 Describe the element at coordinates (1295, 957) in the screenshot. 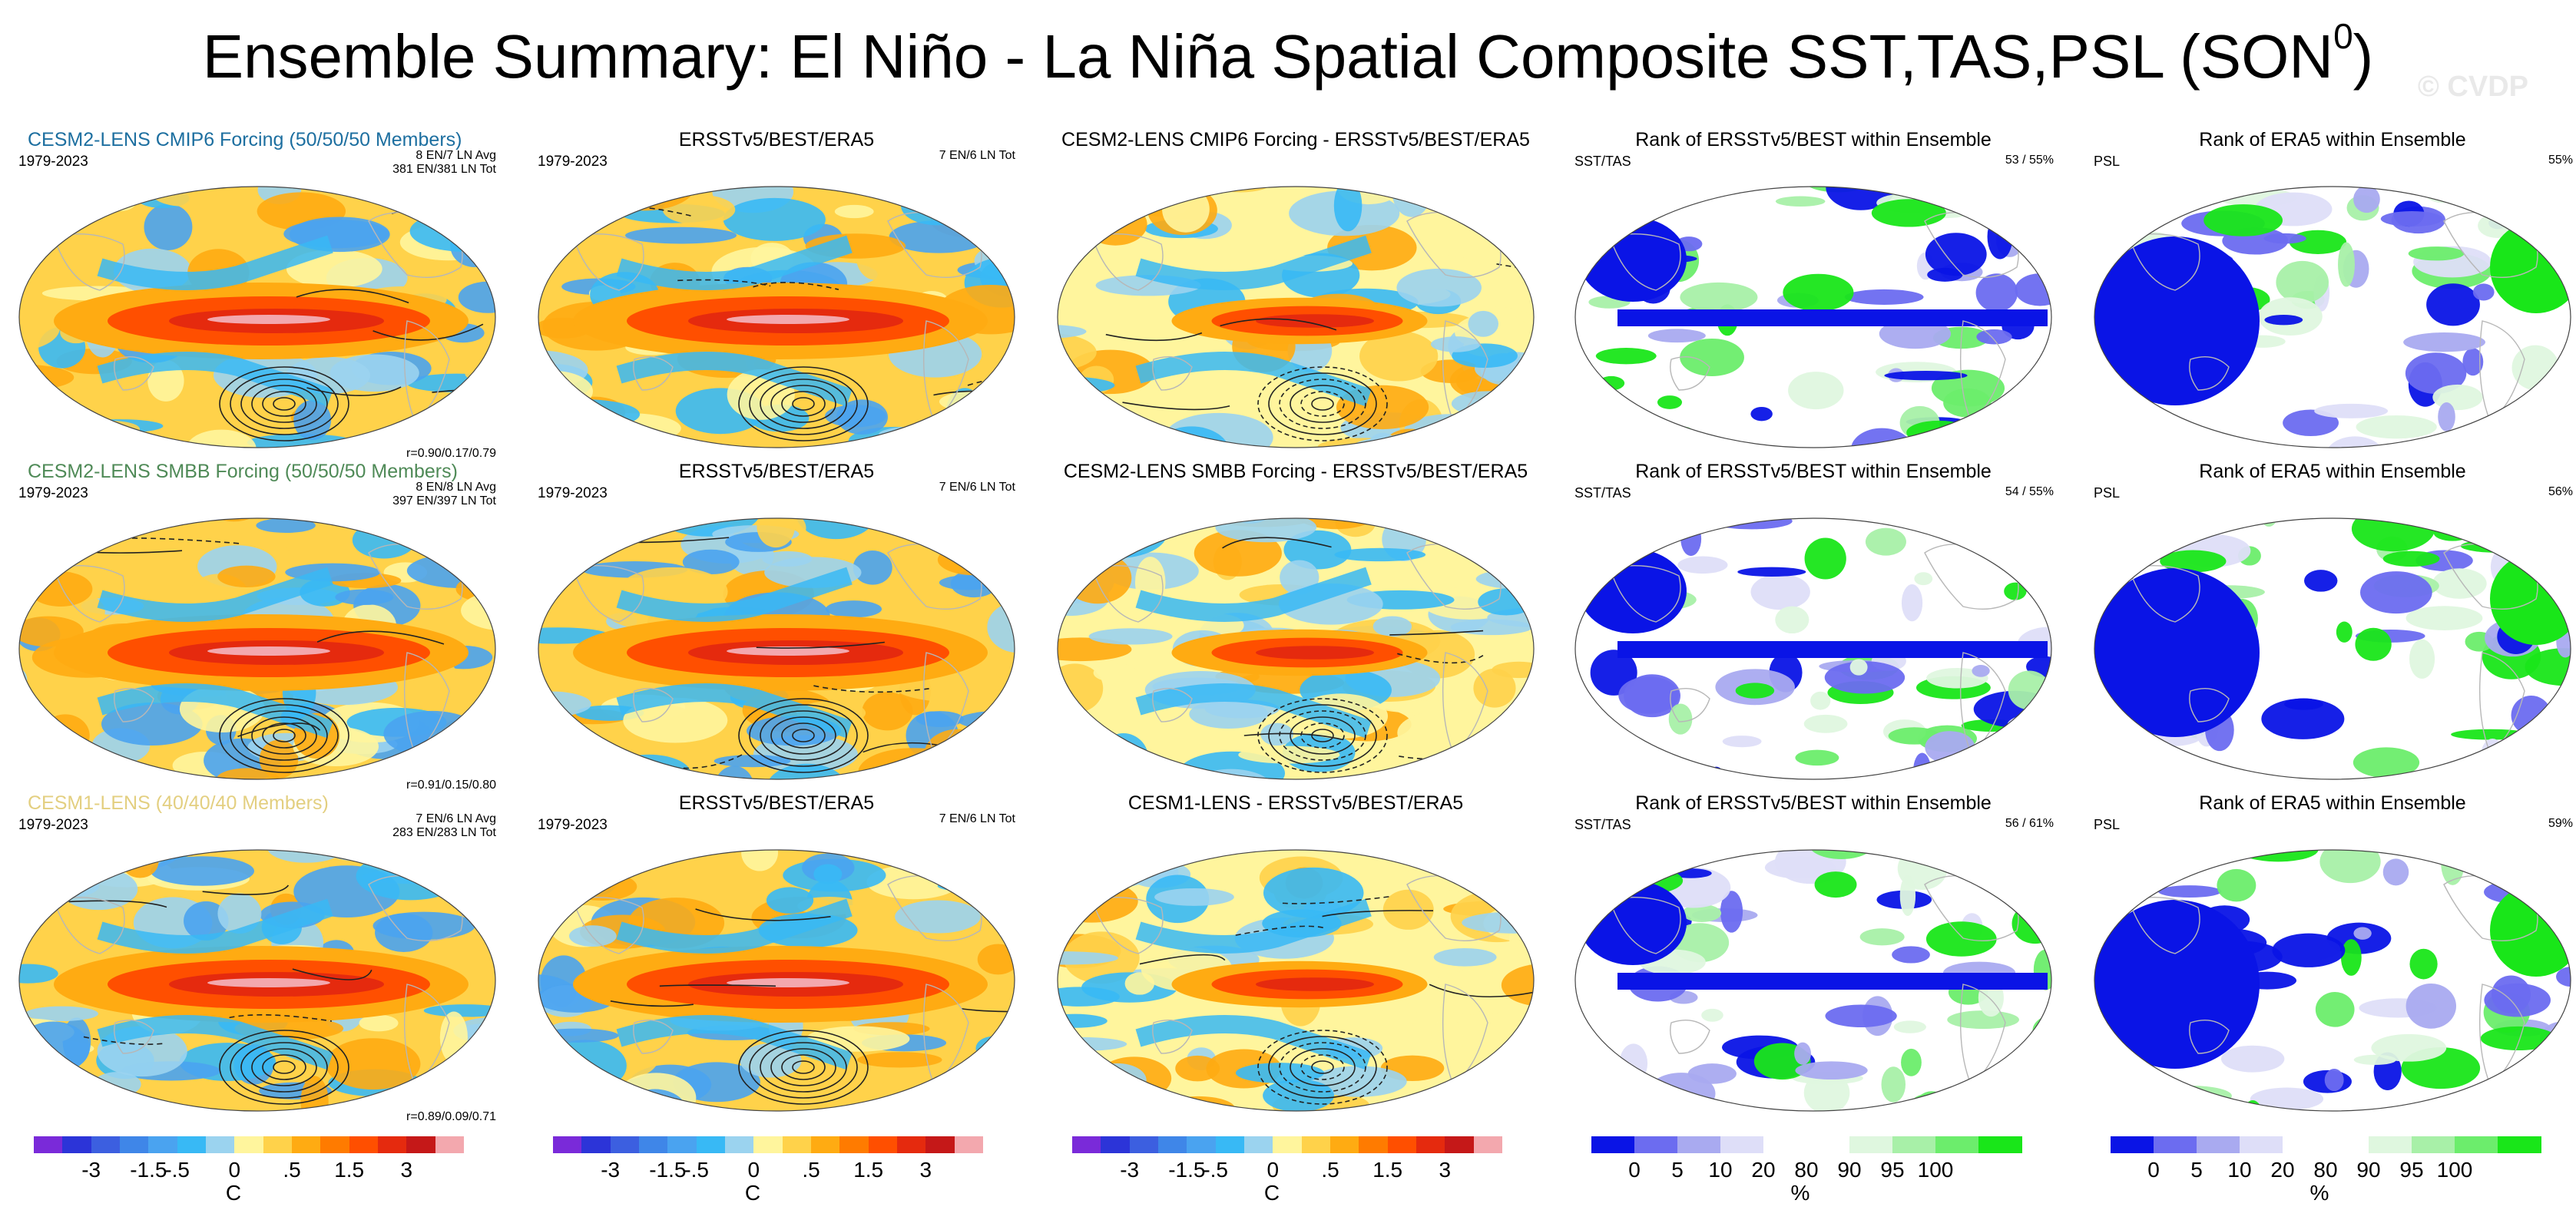

I see `map-panel-r3c3: CESM1-LENS - ERSSTv5/BEST/ERA5` at that location.